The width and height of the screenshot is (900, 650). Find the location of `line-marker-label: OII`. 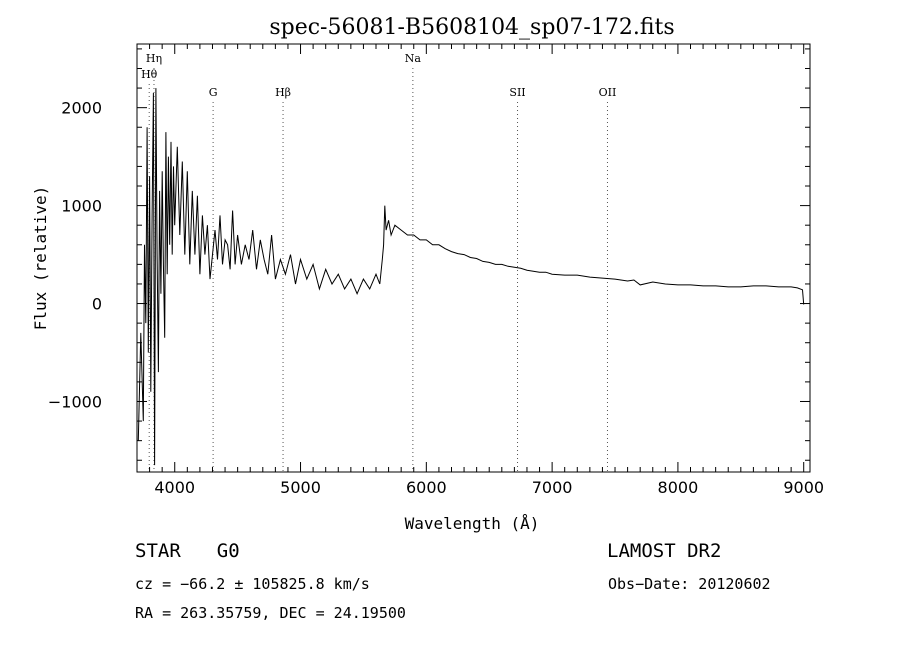

line-marker-label: OII is located at coordinates (608, 92).